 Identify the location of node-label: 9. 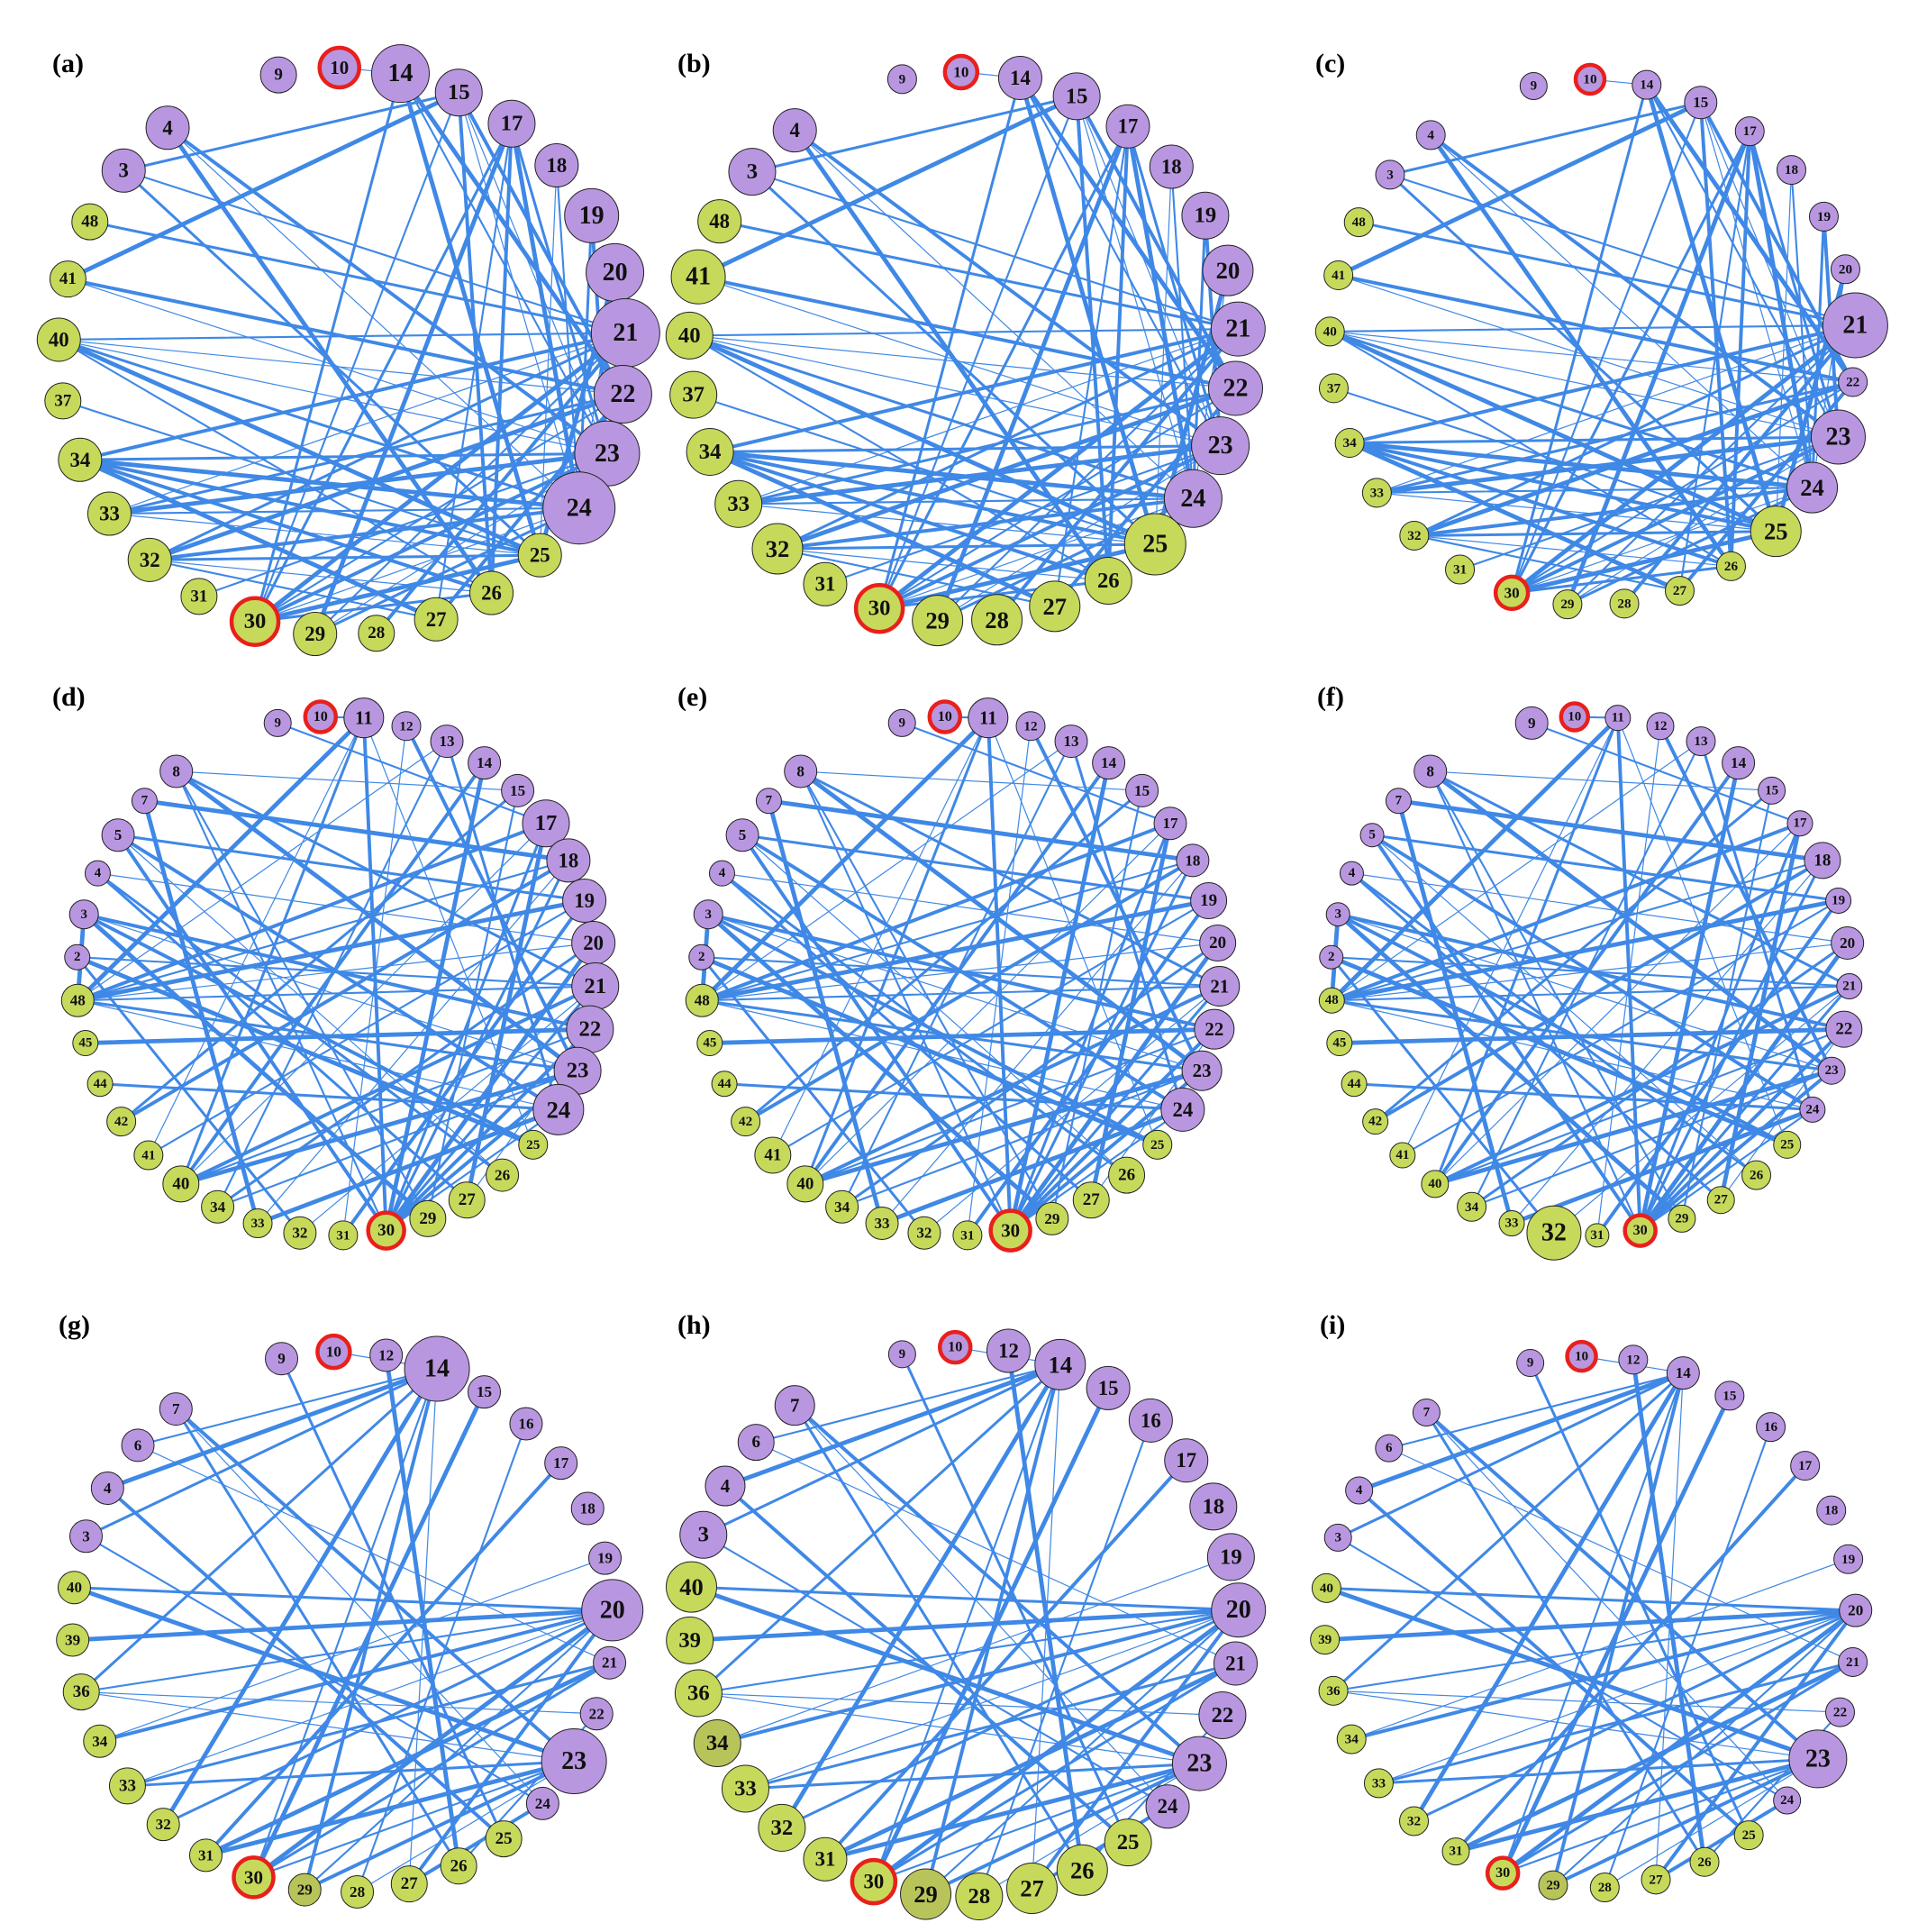
(1530, 1363).